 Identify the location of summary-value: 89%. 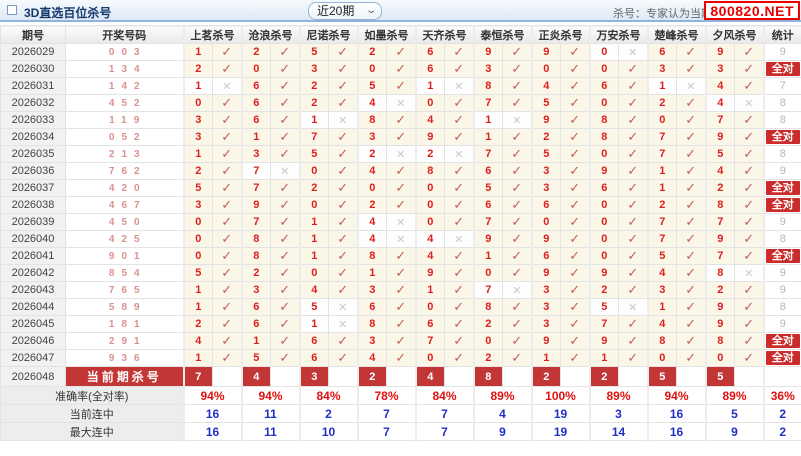
(734, 395).